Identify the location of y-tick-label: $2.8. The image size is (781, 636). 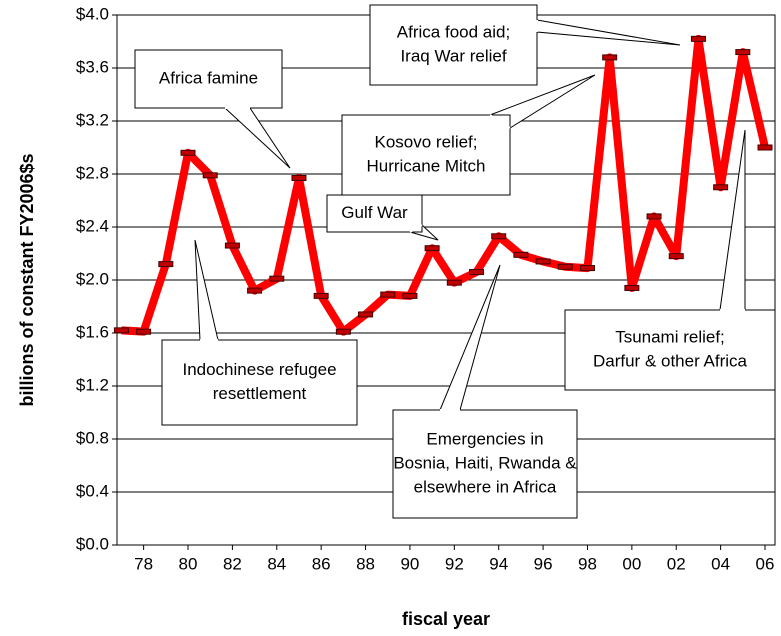
(92, 172).